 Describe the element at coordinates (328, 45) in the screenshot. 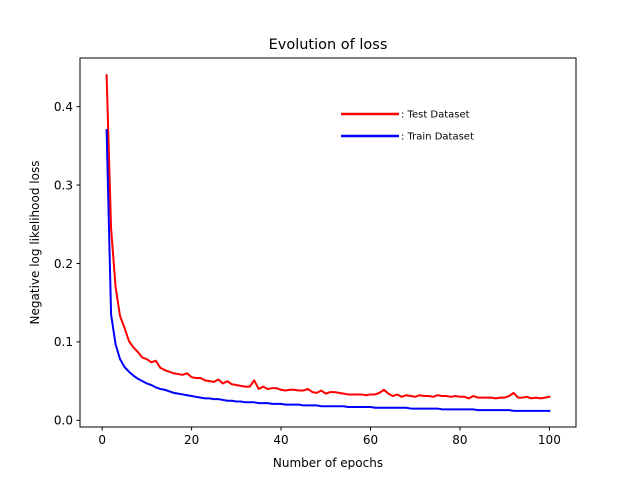

I see `chart-title: Evolution of loss` at that location.